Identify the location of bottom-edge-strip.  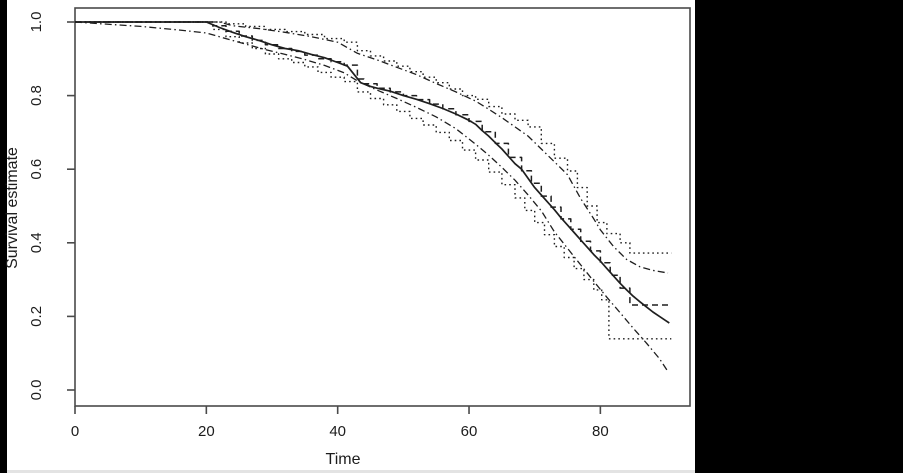
(351, 471).